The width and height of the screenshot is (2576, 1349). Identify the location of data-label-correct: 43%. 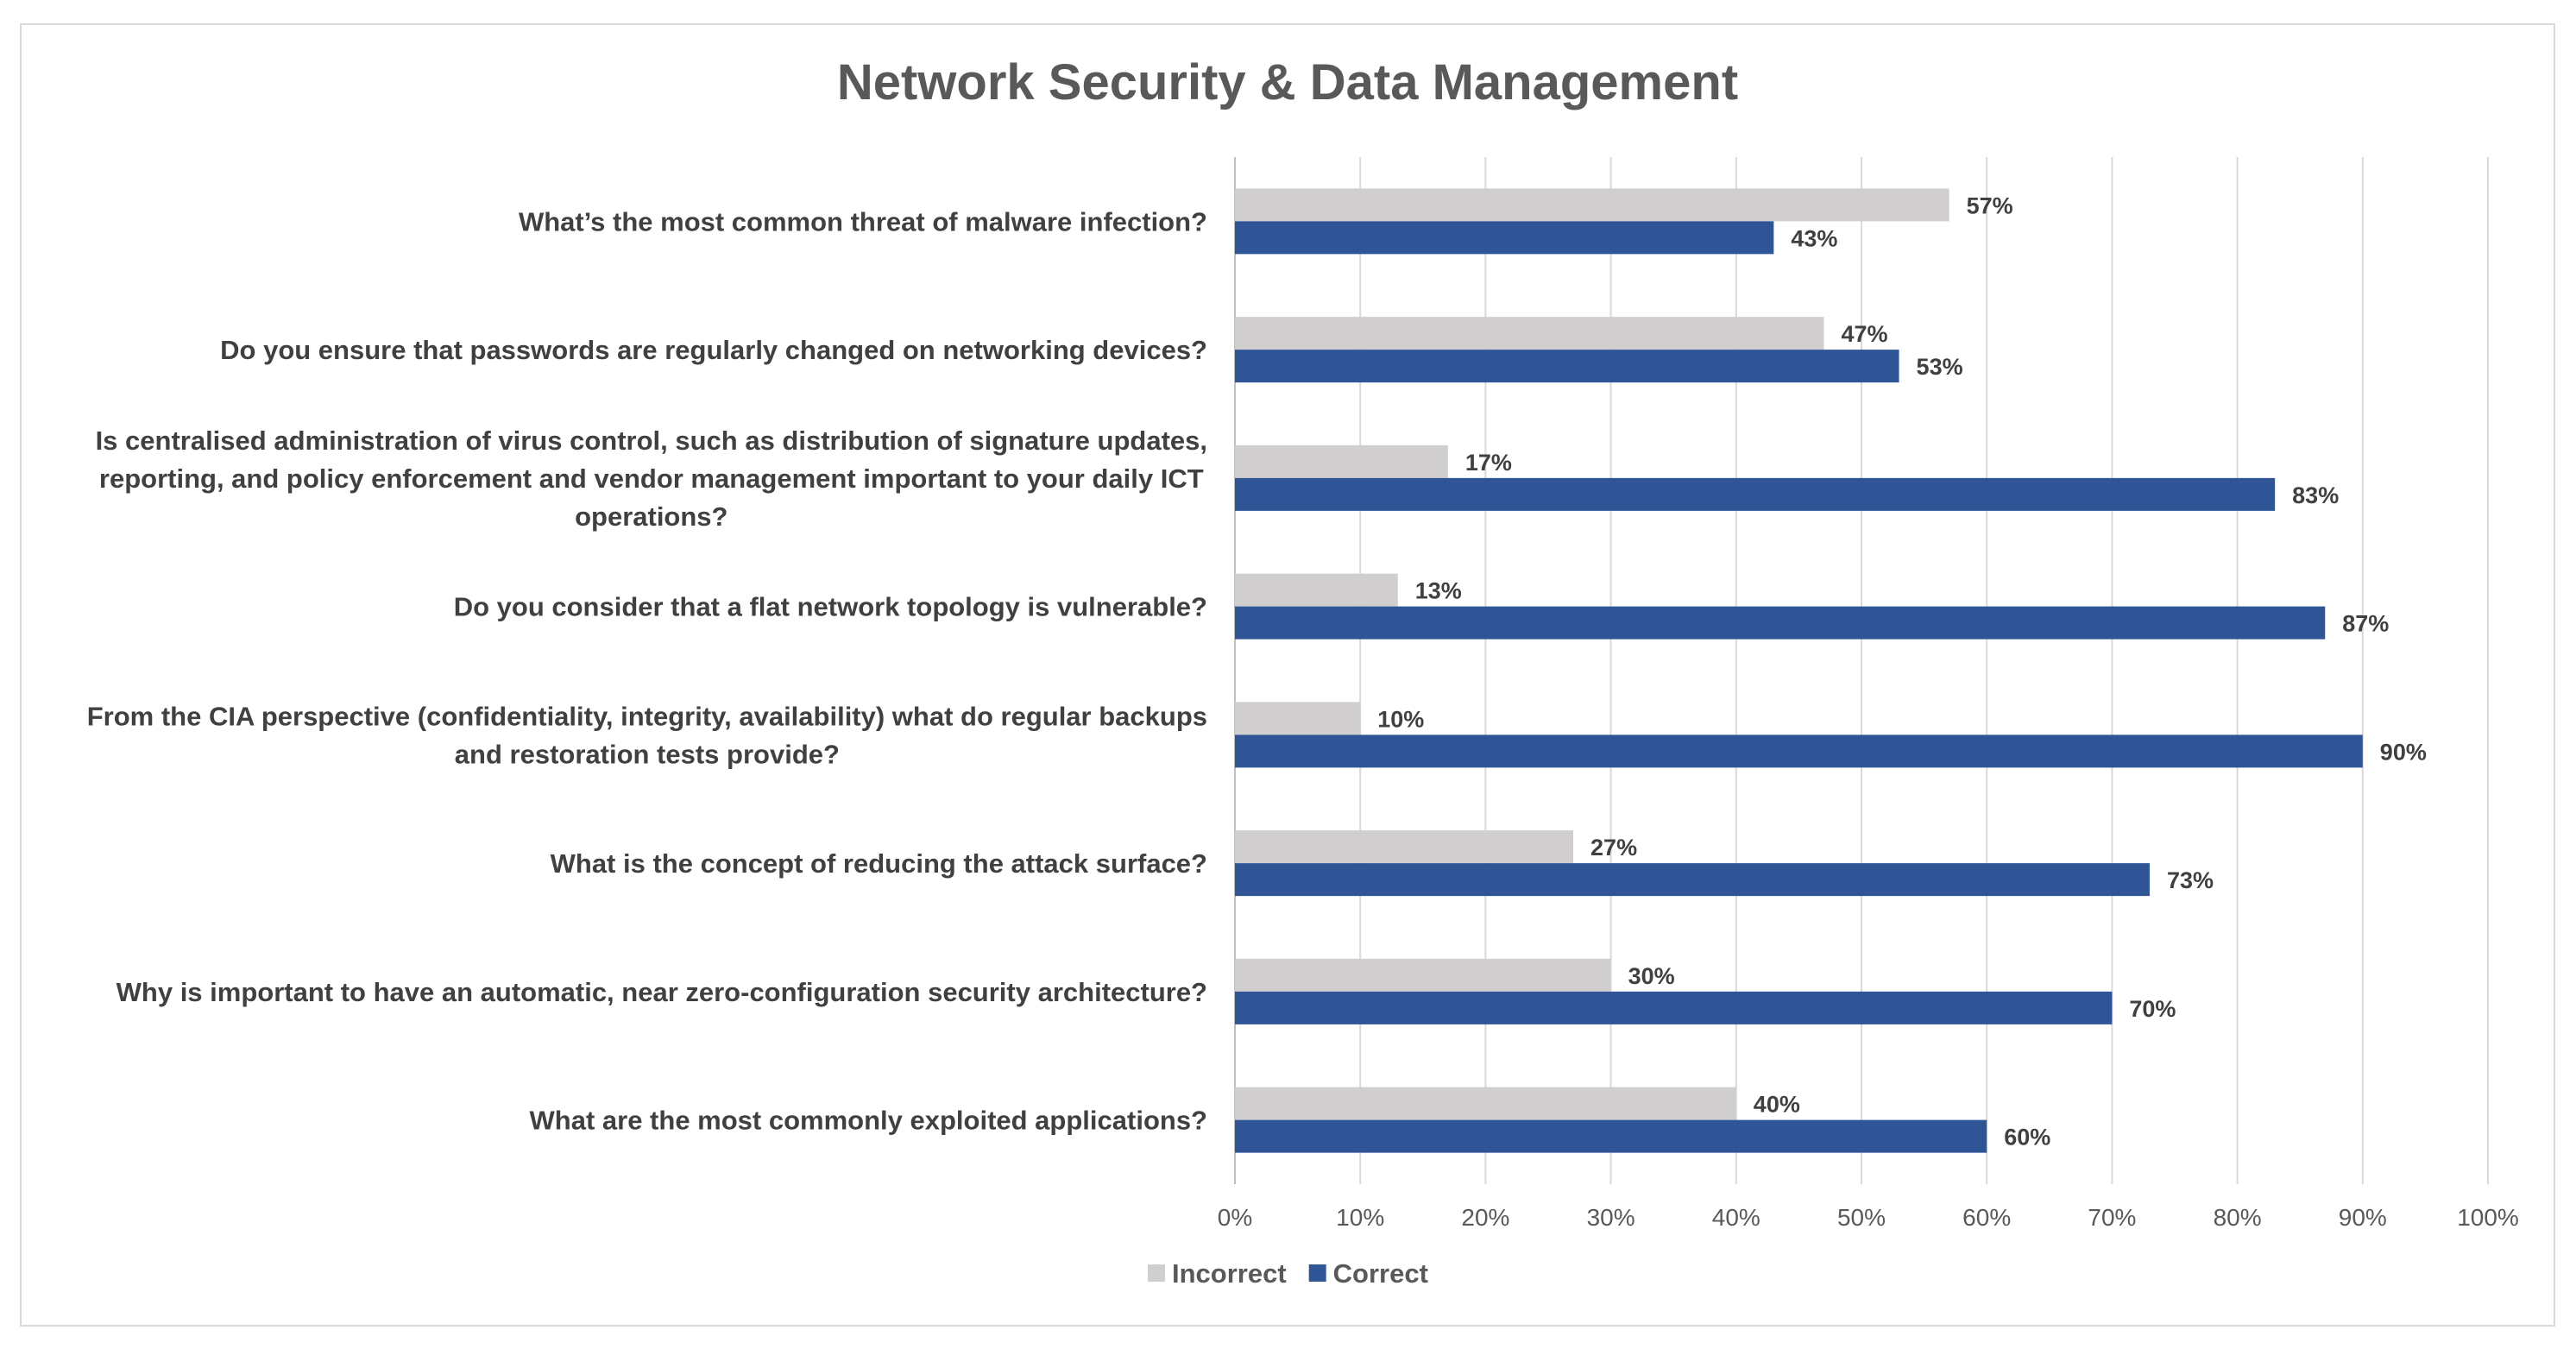
(1814, 238).